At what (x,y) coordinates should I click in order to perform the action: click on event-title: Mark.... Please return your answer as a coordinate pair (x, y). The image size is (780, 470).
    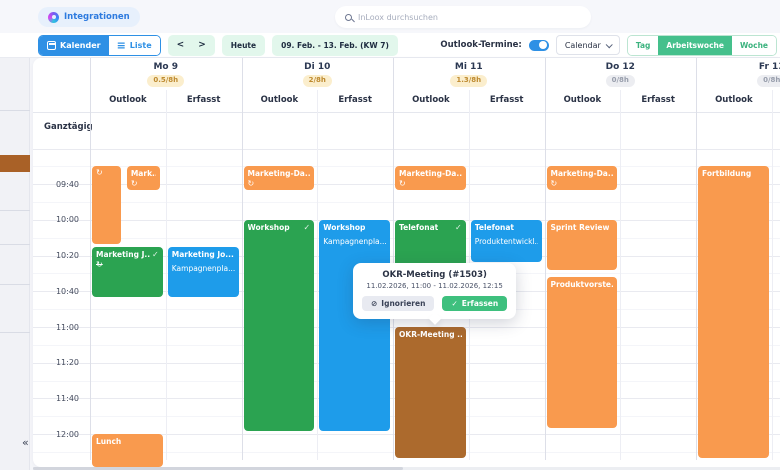
    Looking at the image, I should click on (143, 174).